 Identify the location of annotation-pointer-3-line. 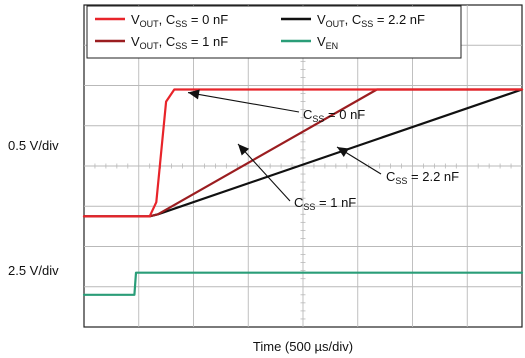
(264, 172).